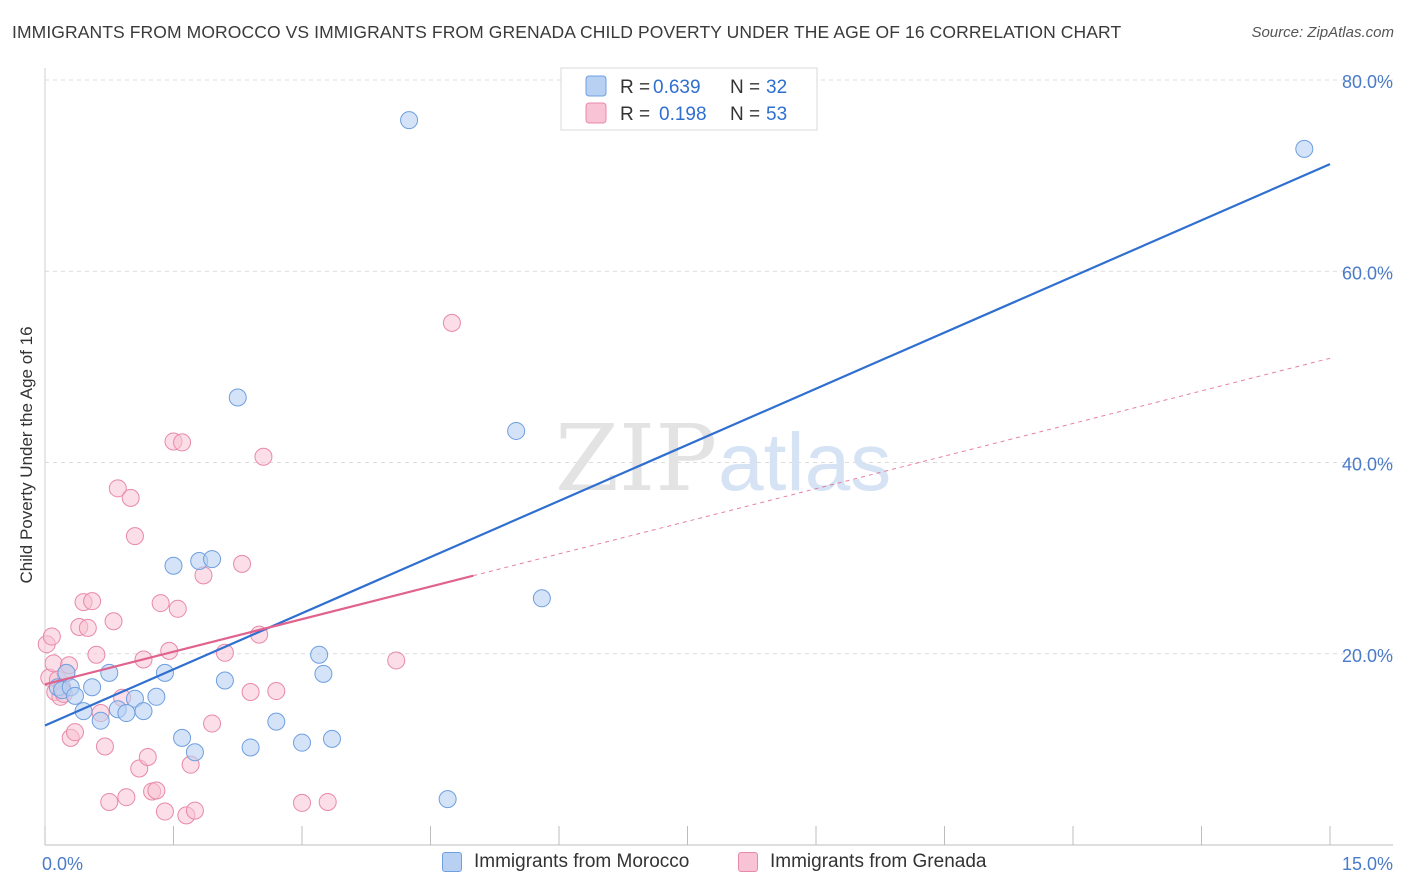 This screenshot has height=892, width=1406. What do you see at coordinates (1367, 864) in the screenshot?
I see `x-tick-label-1: 15.0%` at bounding box center [1367, 864].